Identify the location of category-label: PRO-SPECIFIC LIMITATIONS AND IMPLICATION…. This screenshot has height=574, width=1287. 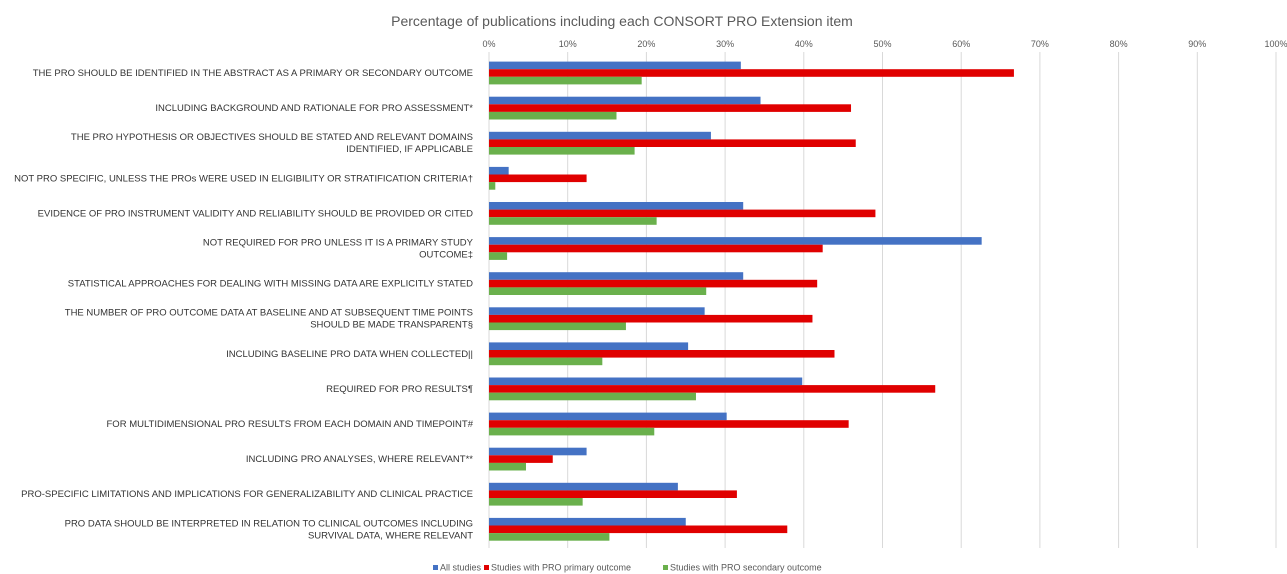
(247, 494).